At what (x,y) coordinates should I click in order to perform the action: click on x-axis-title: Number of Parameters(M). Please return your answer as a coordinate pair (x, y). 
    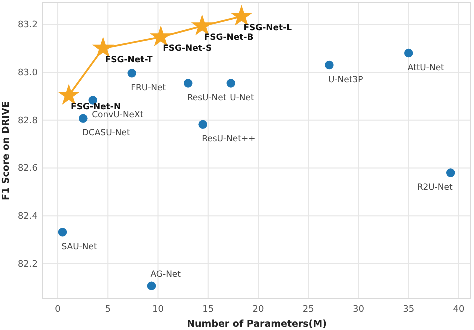
    Looking at the image, I should click on (257, 324).